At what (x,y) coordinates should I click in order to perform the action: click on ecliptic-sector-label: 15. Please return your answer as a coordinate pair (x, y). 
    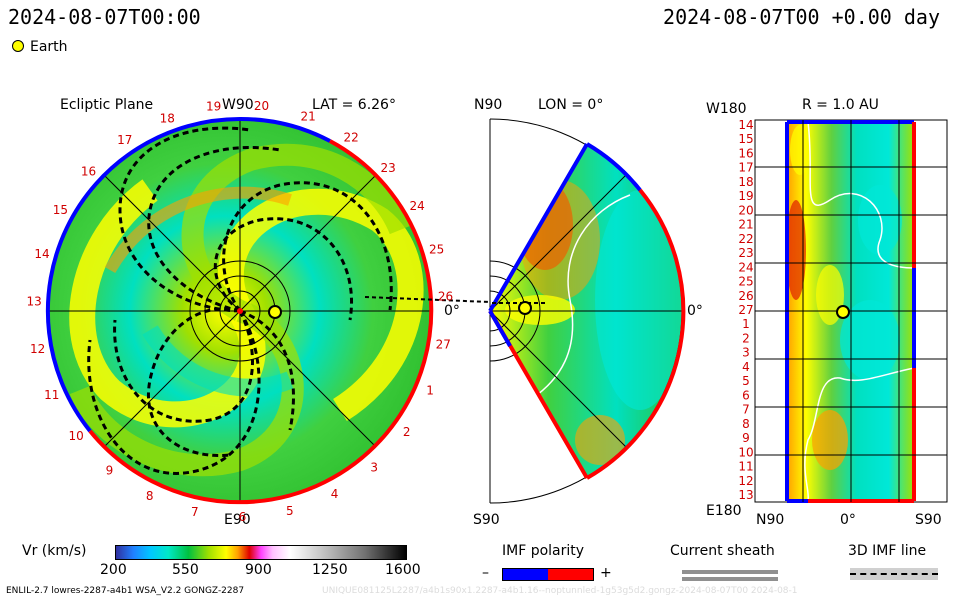
    Looking at the image, I should click on (60, 210).